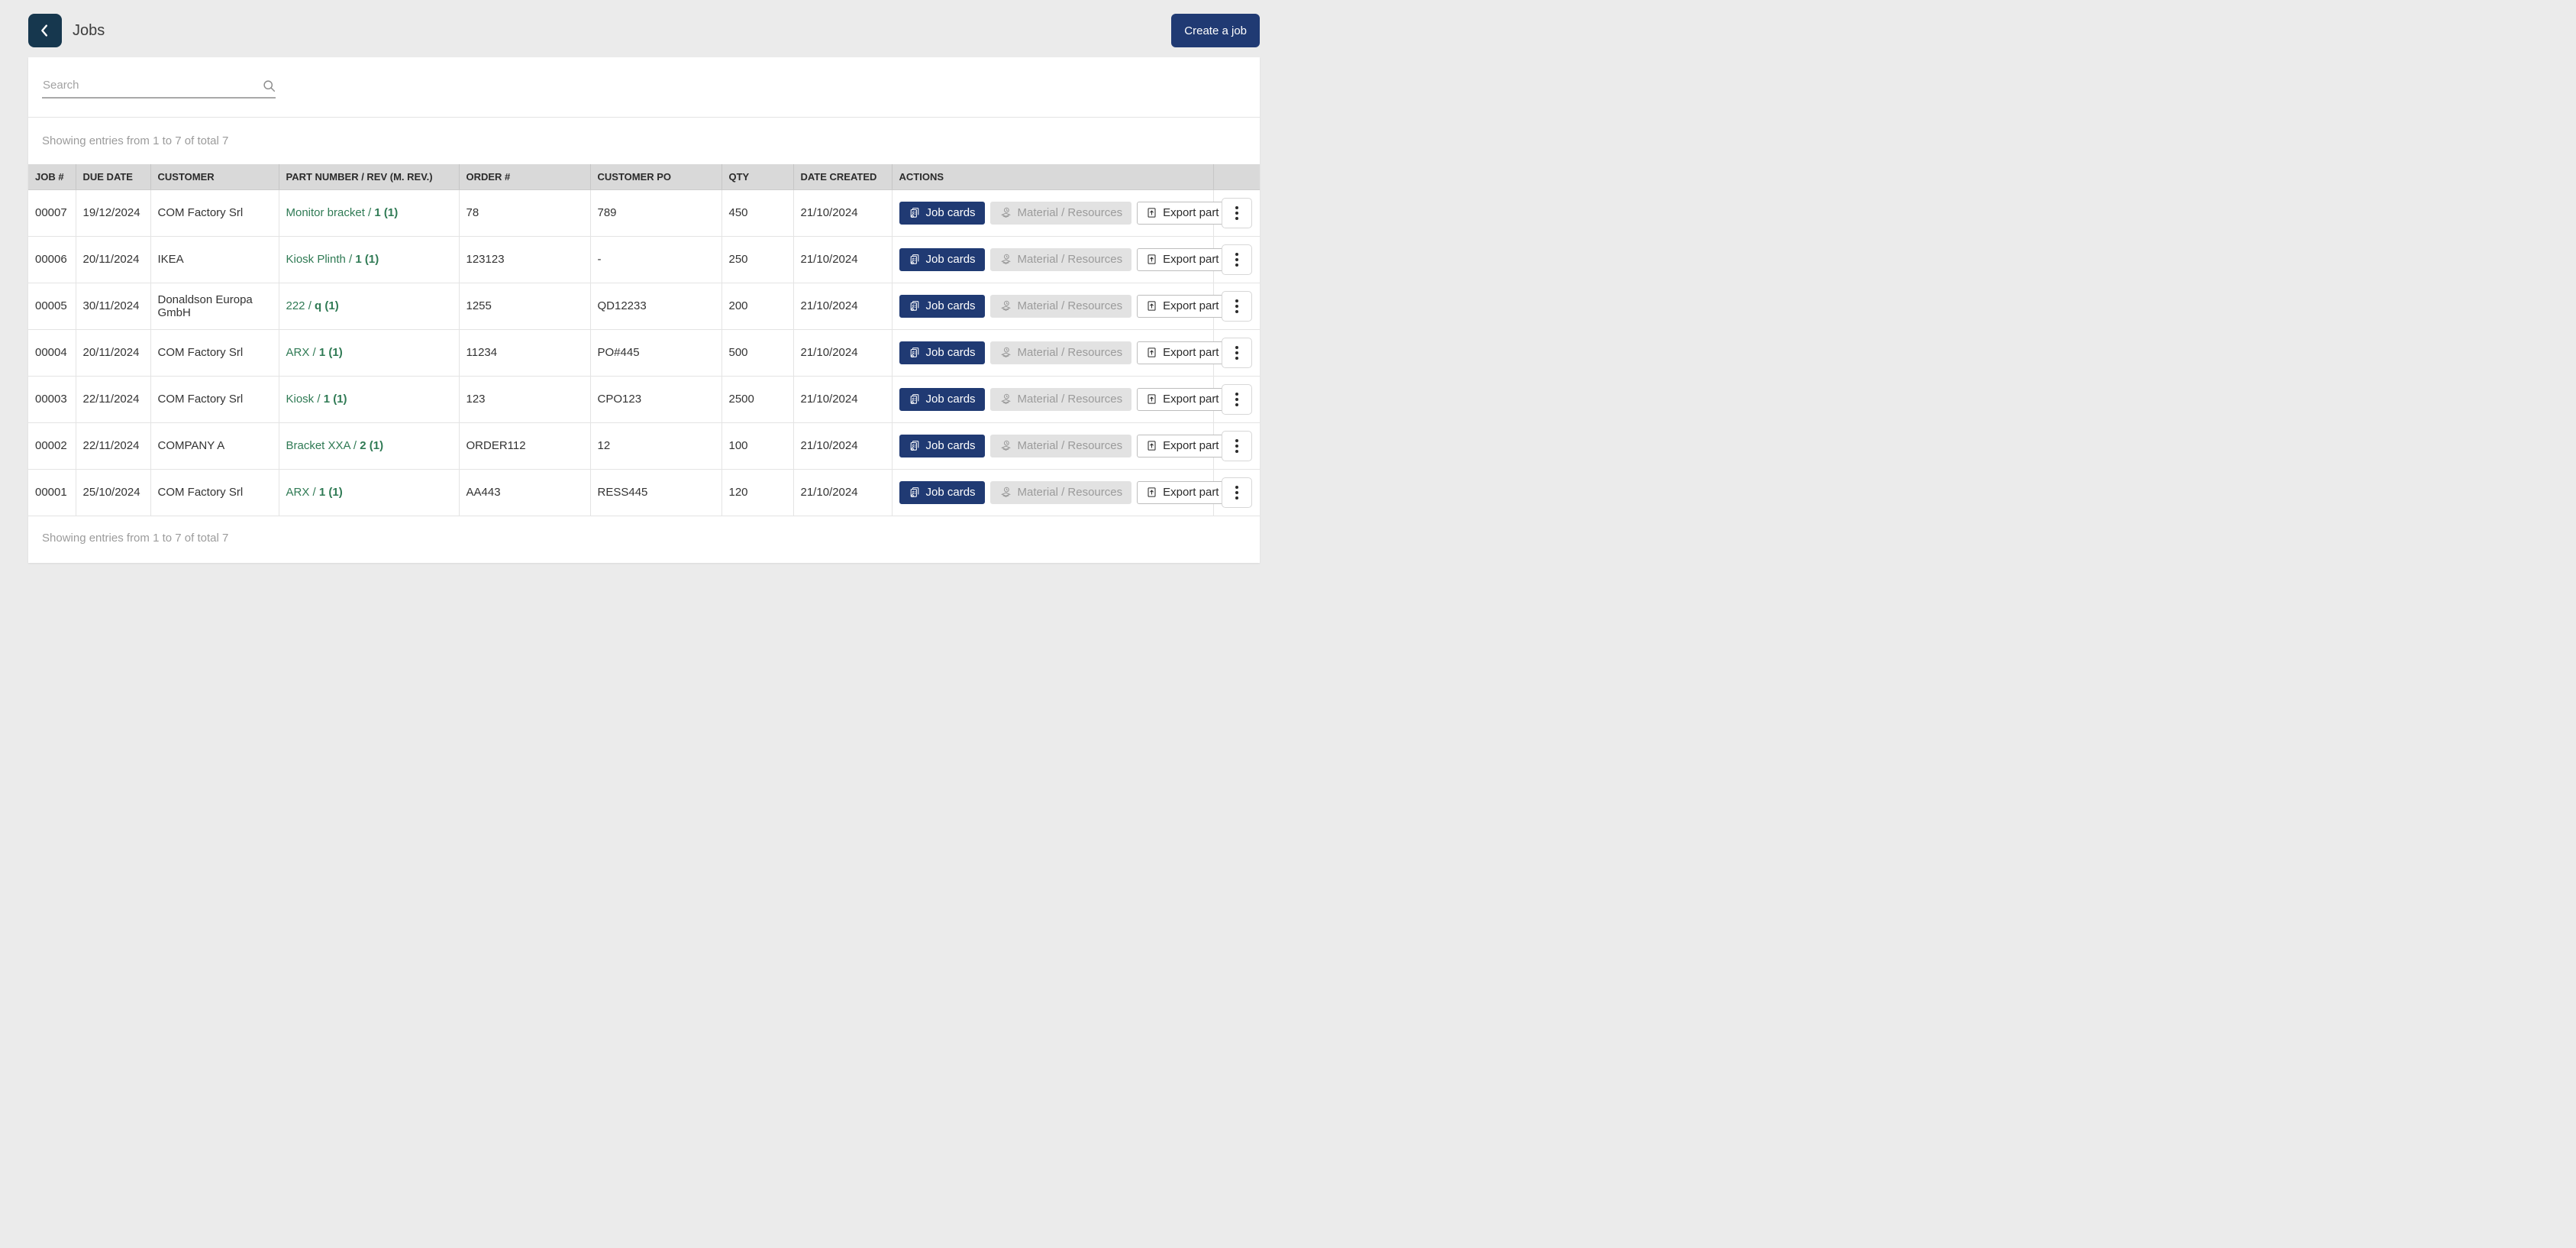 This screenshot has width=2576, height=1248. Describe the element at coordinates (525, 177) in the screenshot. I see `col-header-order: ORDER #` at that location.